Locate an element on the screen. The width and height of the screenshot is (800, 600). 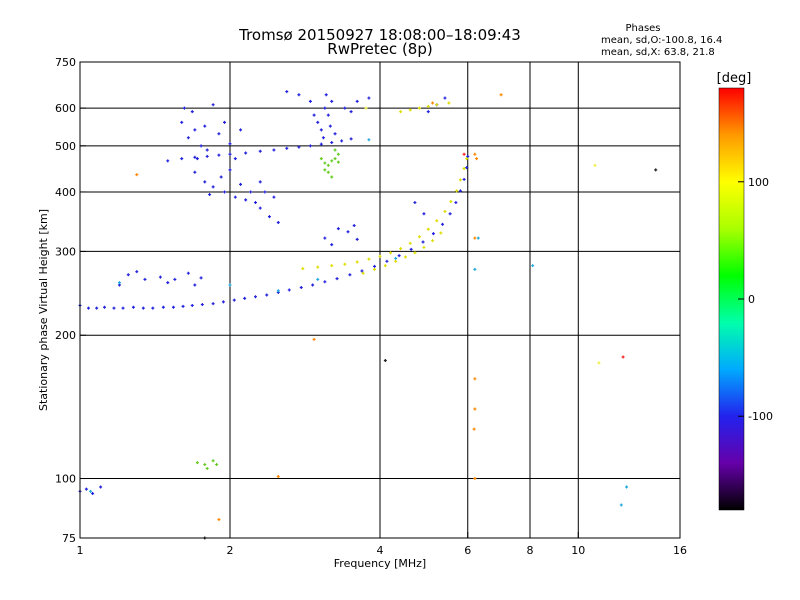
phases-o-line: mean, sd,O:-100.8, 16.4 is located at coordinates (661, 40).